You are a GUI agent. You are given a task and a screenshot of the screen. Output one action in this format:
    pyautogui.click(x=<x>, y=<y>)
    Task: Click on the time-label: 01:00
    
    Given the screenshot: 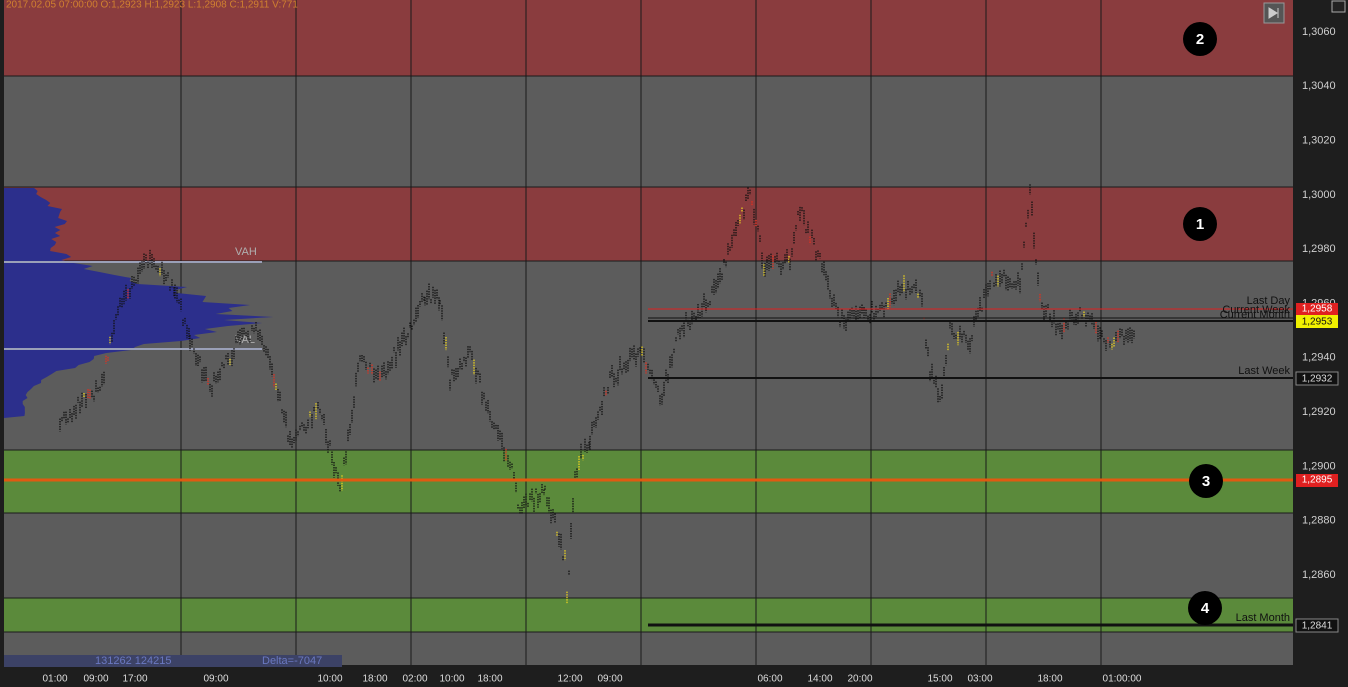 What is the action you would take?
    pyautogui.click(x=54, y=679)
    